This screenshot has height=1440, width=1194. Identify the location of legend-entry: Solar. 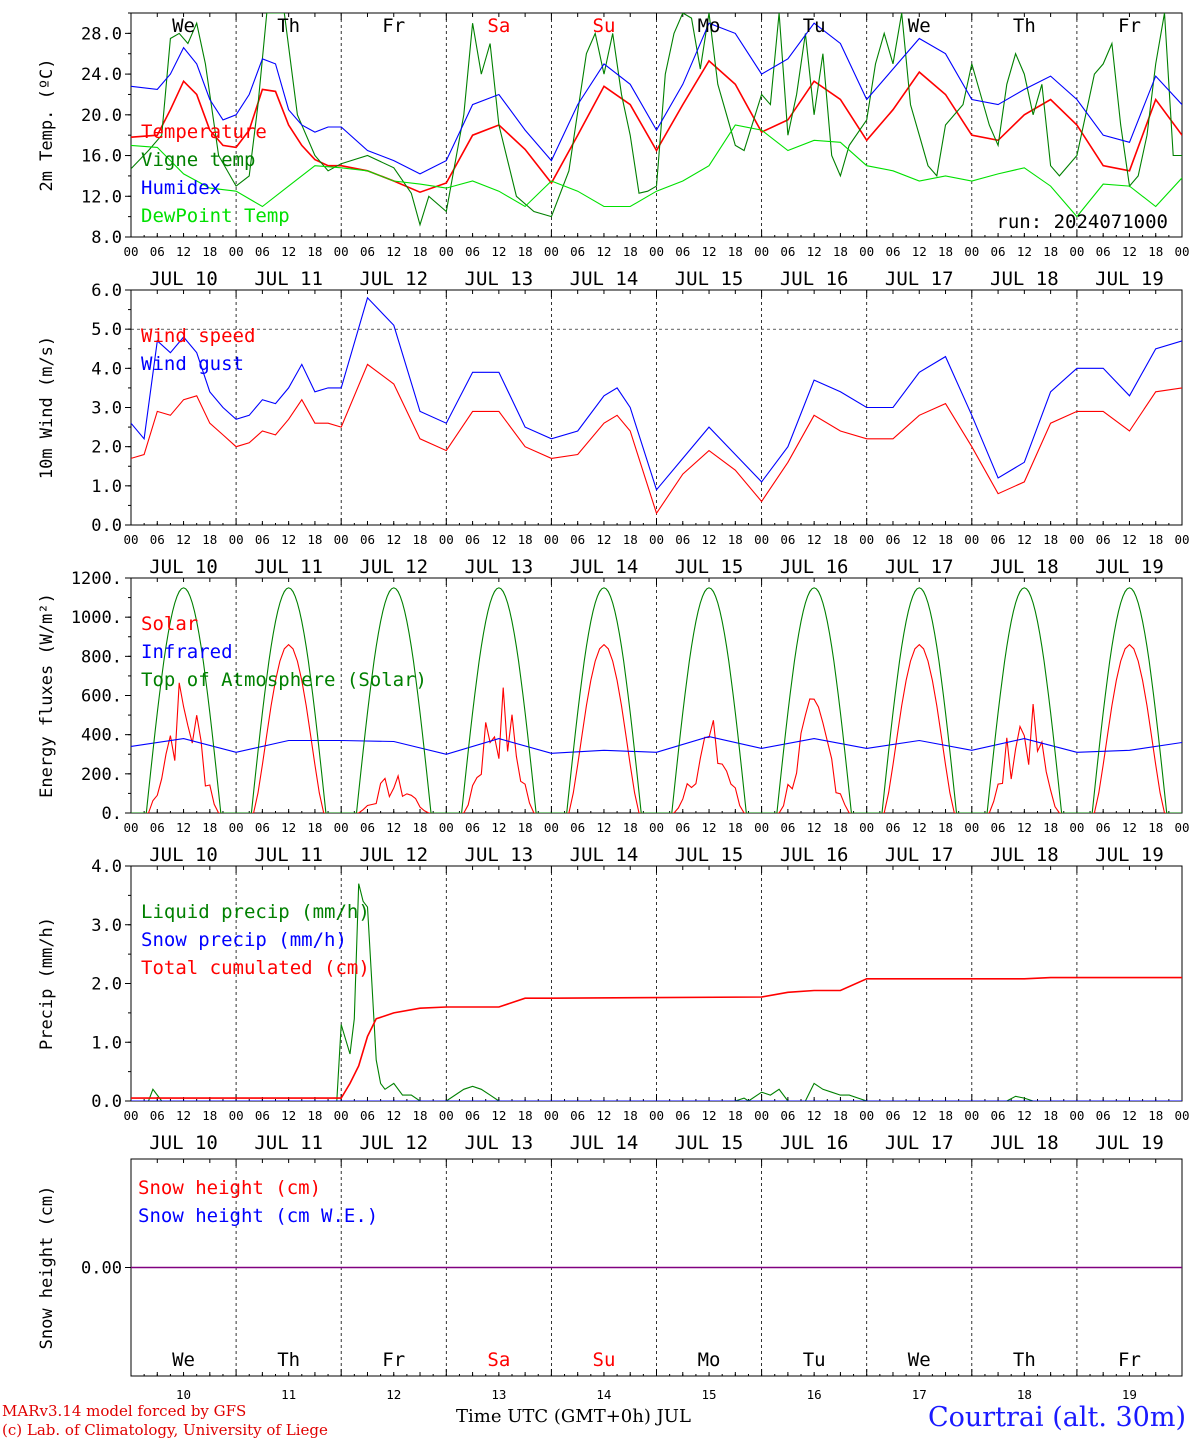
(169, 624).